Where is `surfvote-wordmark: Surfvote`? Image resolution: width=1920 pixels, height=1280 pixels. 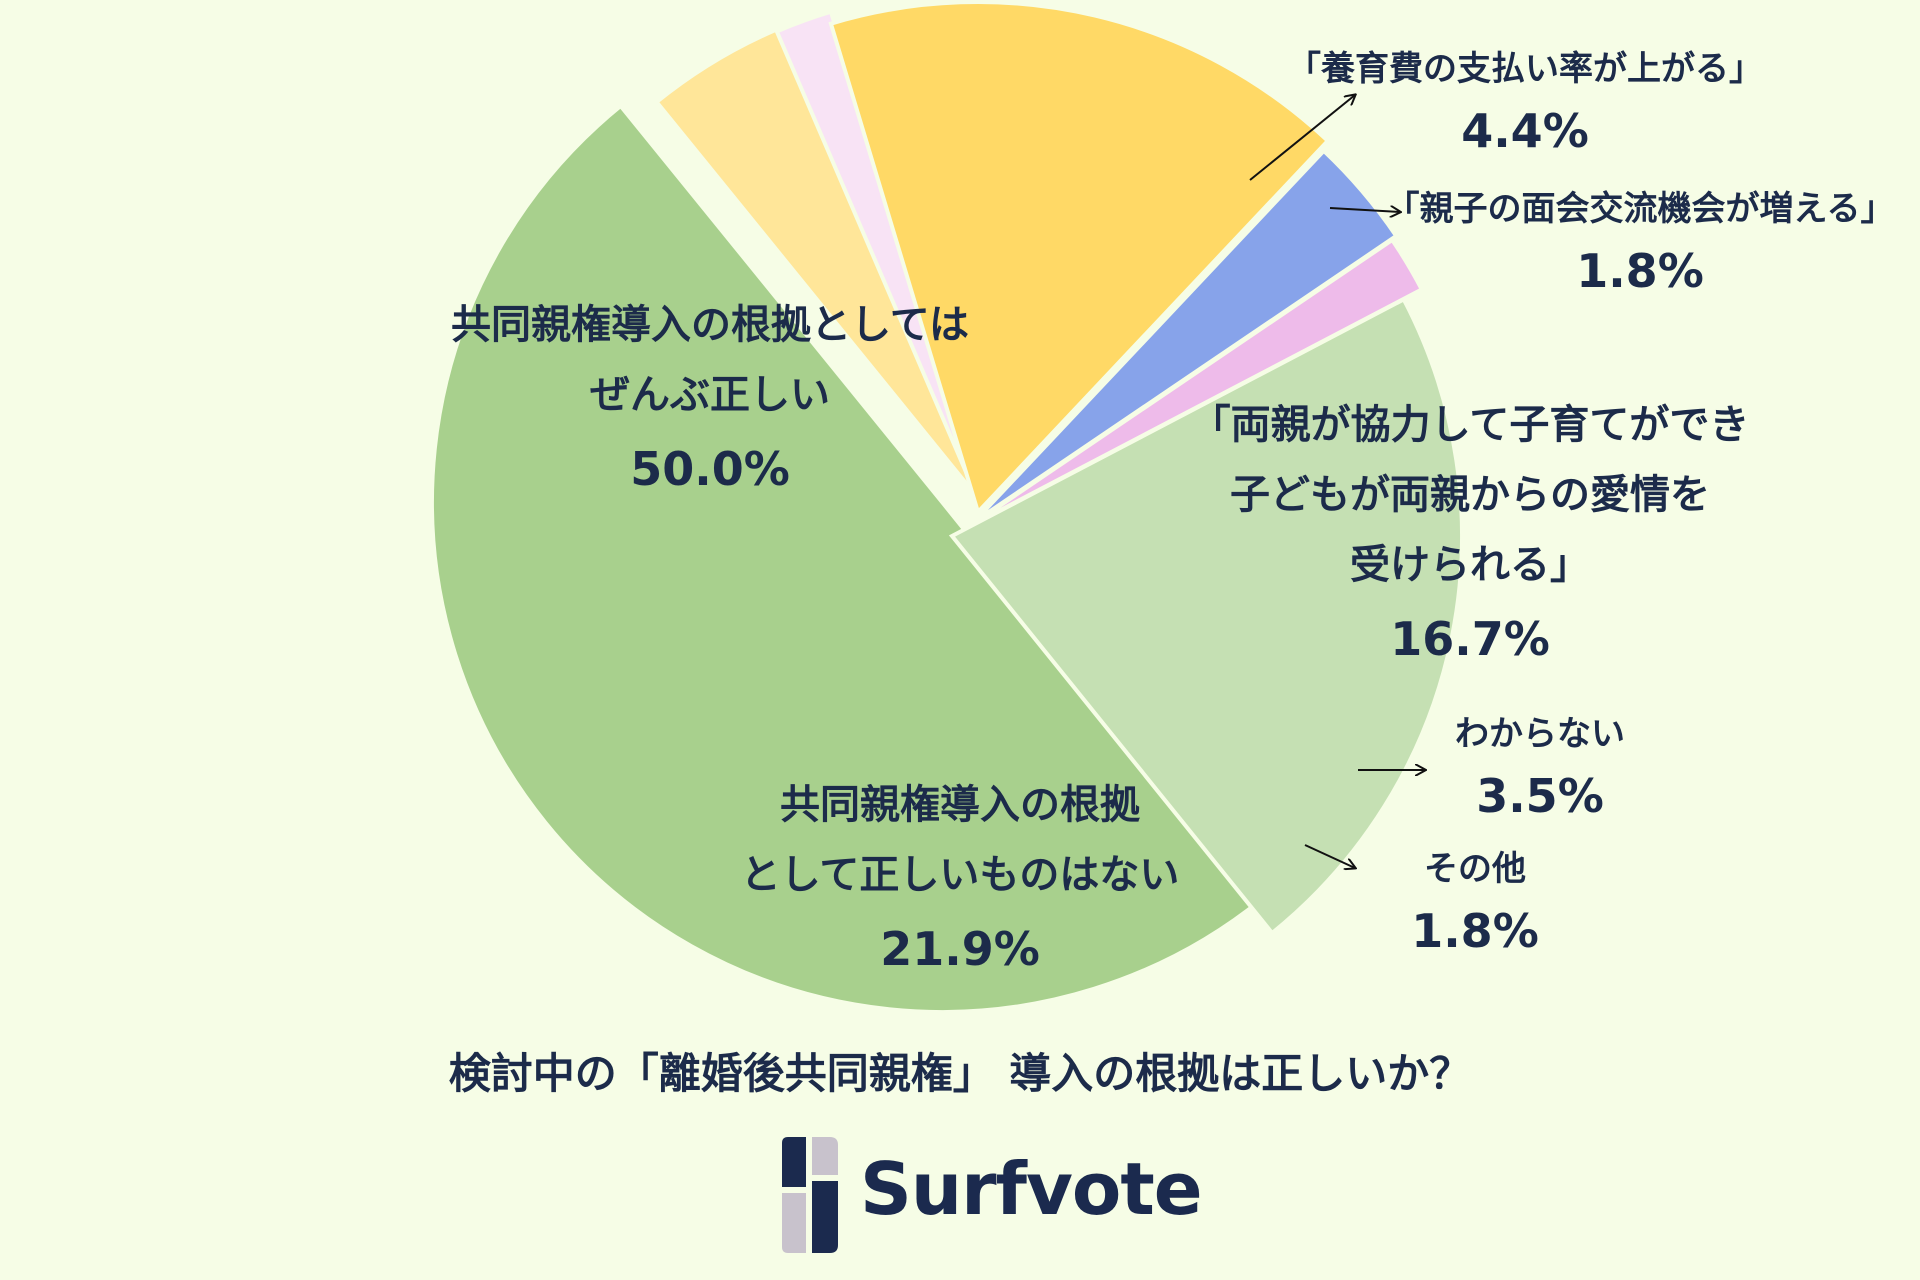
surfvote-wordmark: Surfvote is located at coordinates (1031, 1189).